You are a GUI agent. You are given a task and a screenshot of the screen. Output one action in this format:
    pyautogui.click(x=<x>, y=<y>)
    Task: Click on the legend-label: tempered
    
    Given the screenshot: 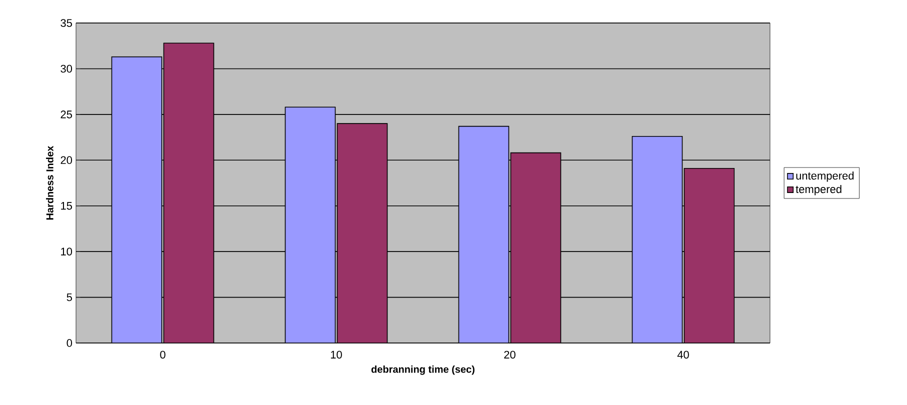 What is the action you would take?
    pyautogui.click(x=819, y=190)
    